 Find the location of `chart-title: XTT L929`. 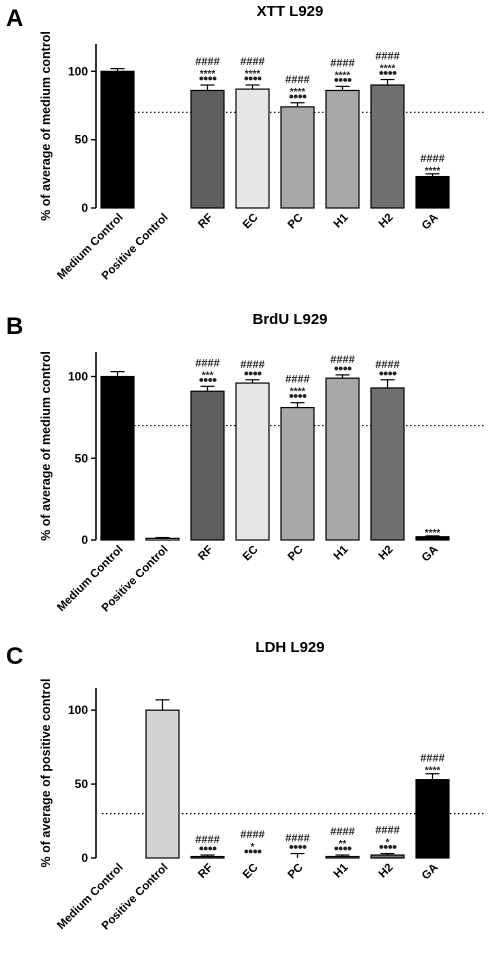

chart-title: XTT L929 is located at coordinates (290, 11).